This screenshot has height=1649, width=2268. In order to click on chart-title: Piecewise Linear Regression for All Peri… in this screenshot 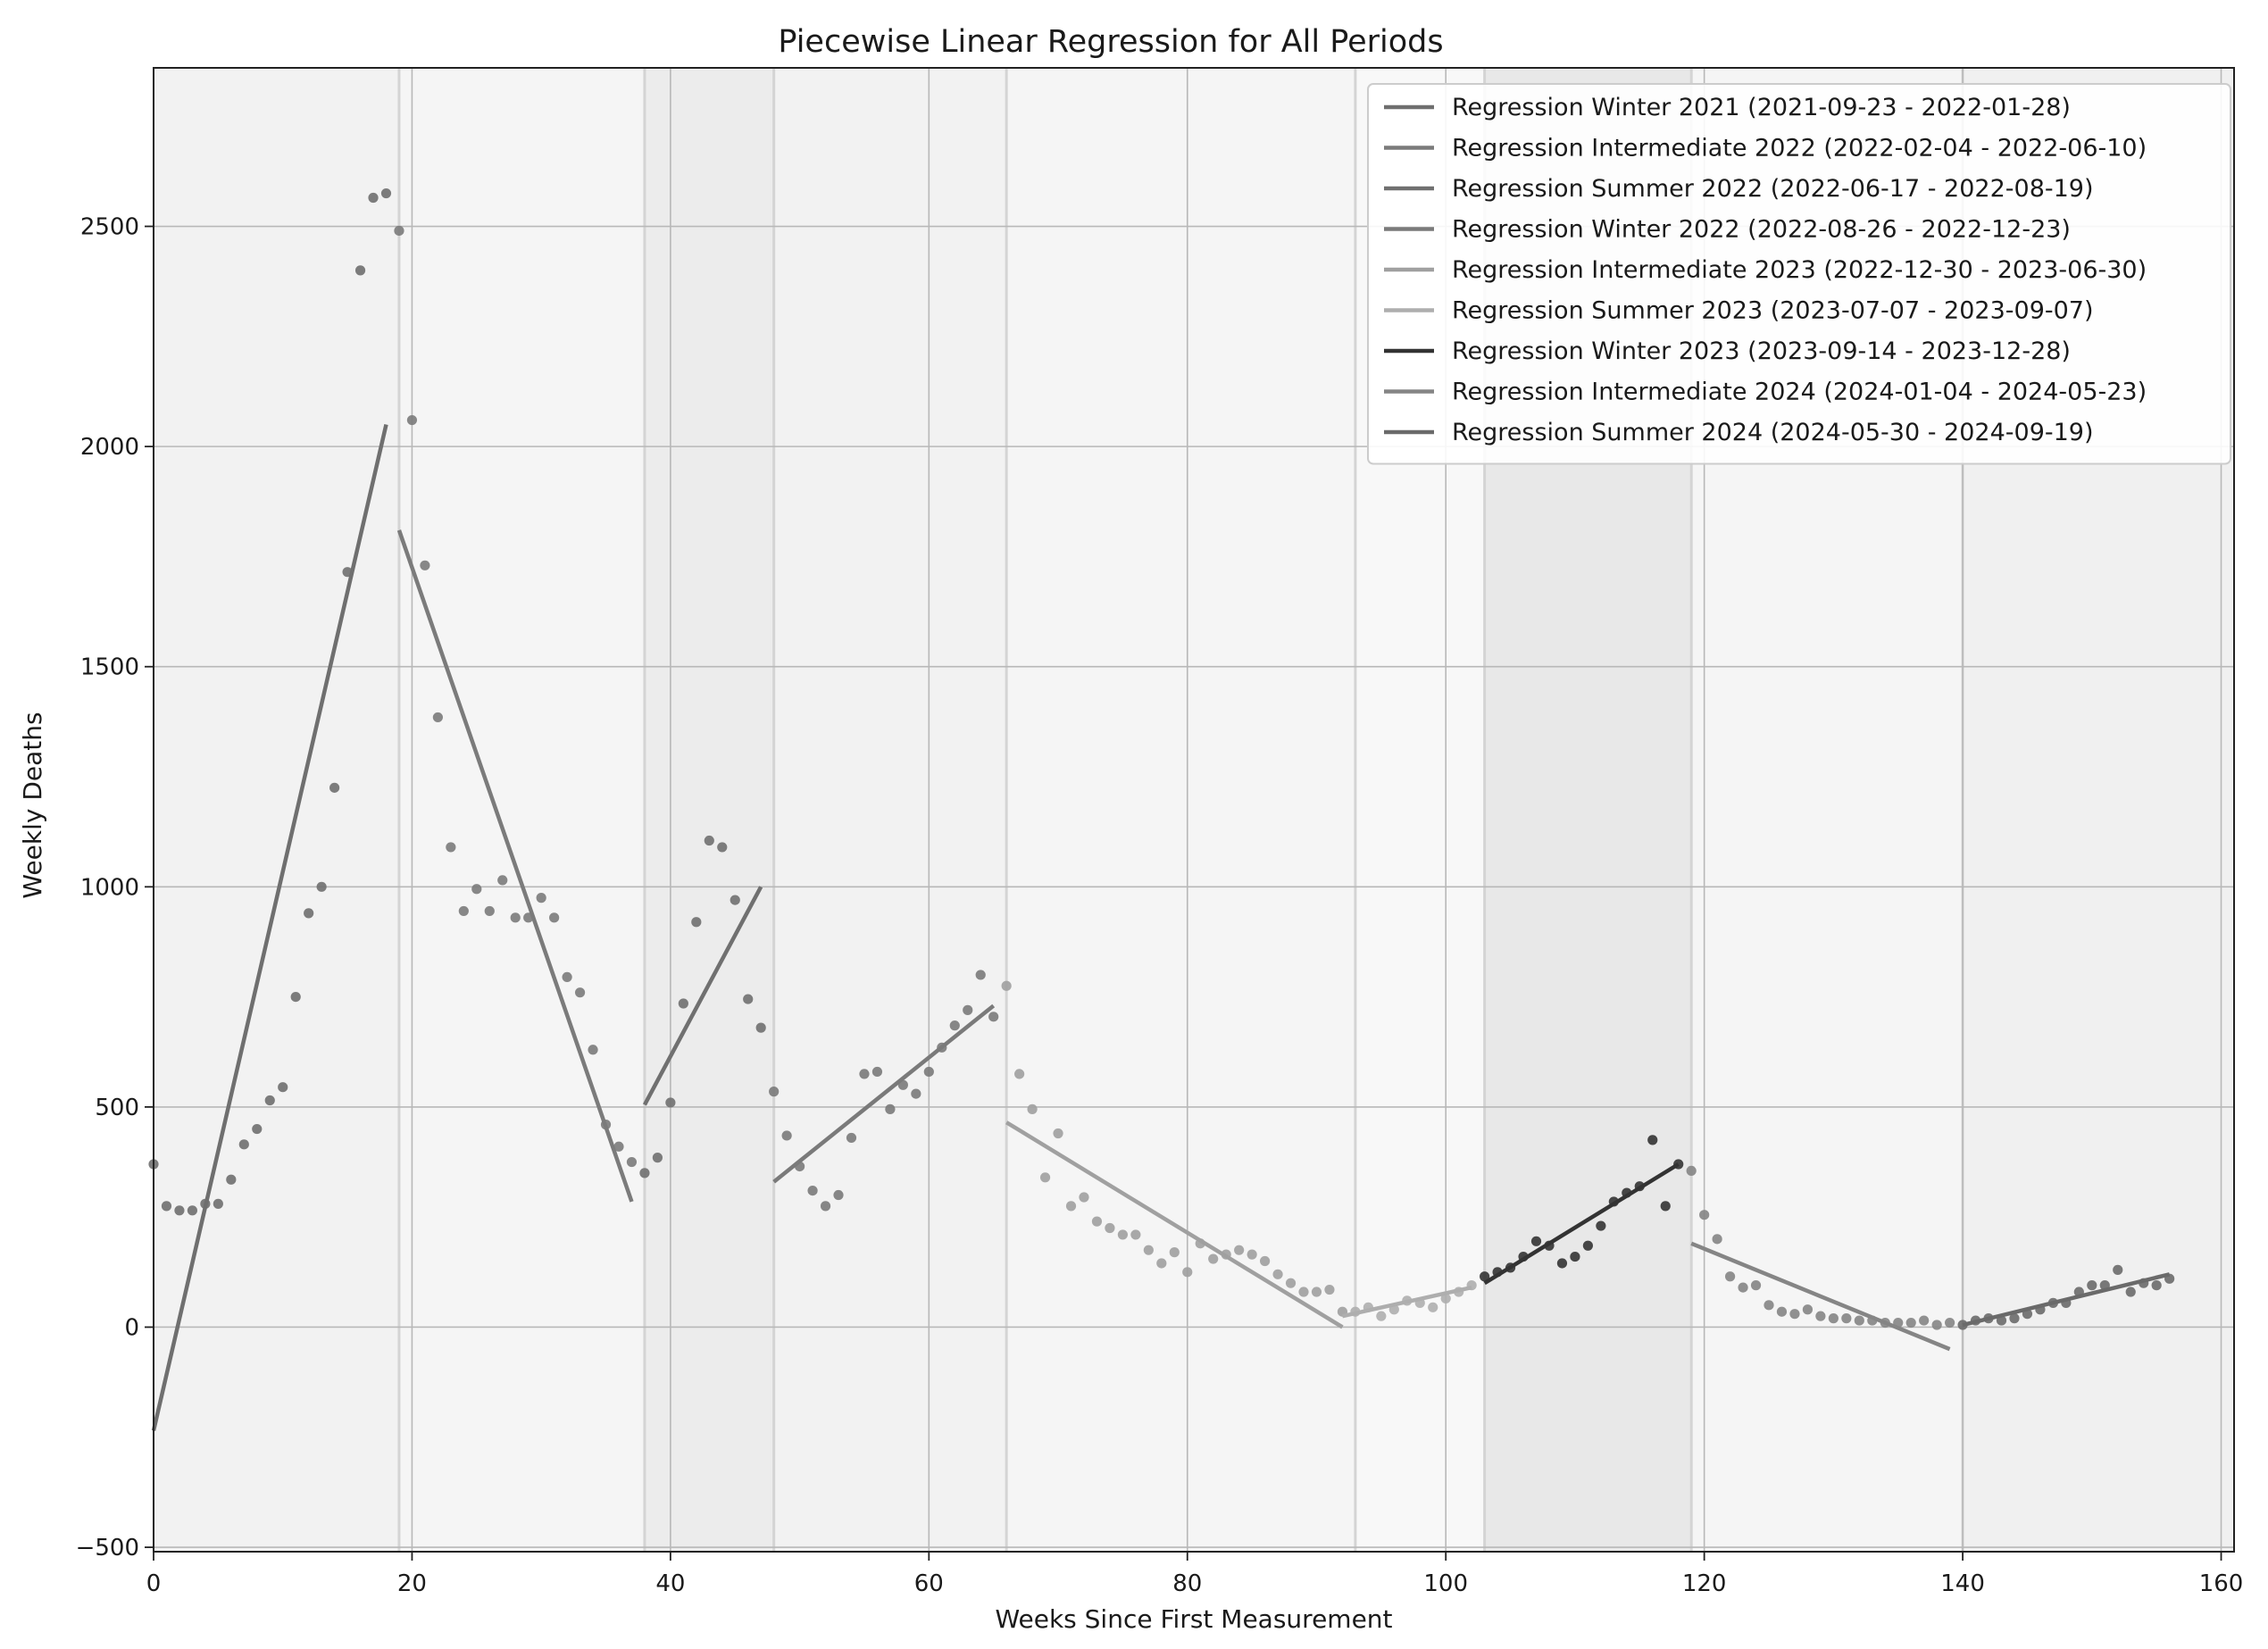, I will do `click(1110, 42)`.